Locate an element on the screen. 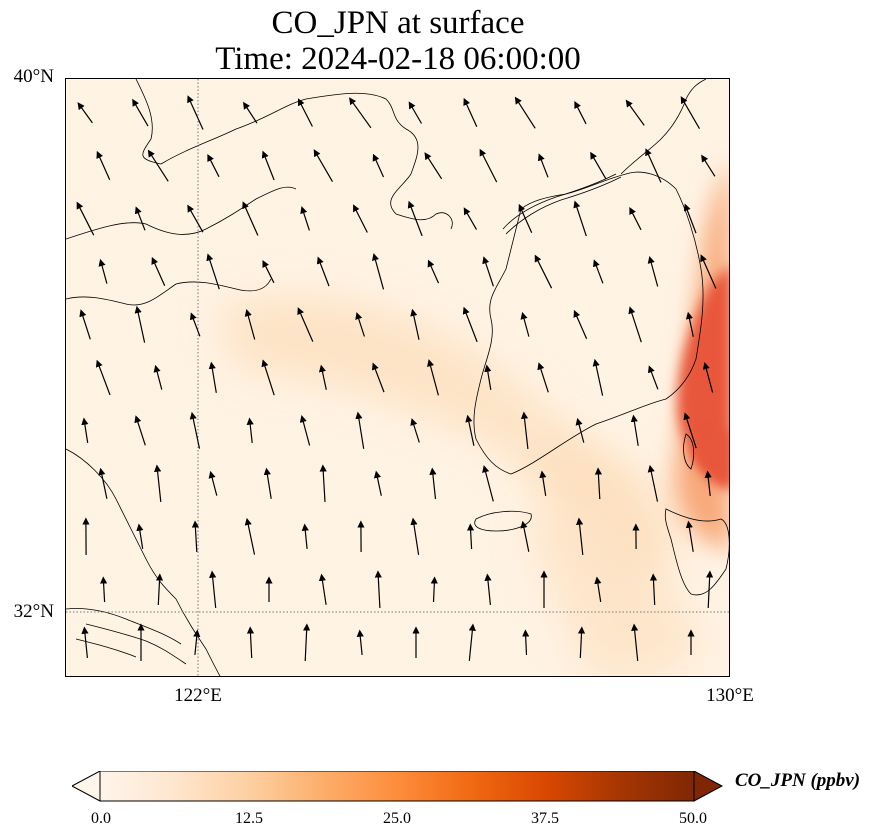 The width and height of the screenshot is (881, 839). tsushima-island is located at coordinates (689, 451).